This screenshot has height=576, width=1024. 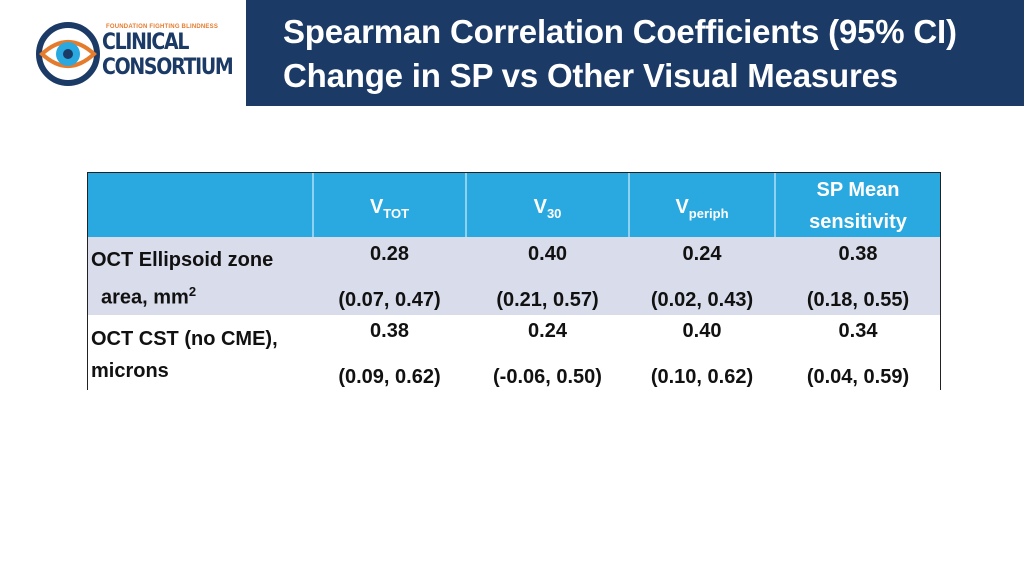 What do you see at coordinates (168, 67) in the screenshot?
I see `logo-word-consortium: CONSORTIUM` at bounding box center [168, 67].